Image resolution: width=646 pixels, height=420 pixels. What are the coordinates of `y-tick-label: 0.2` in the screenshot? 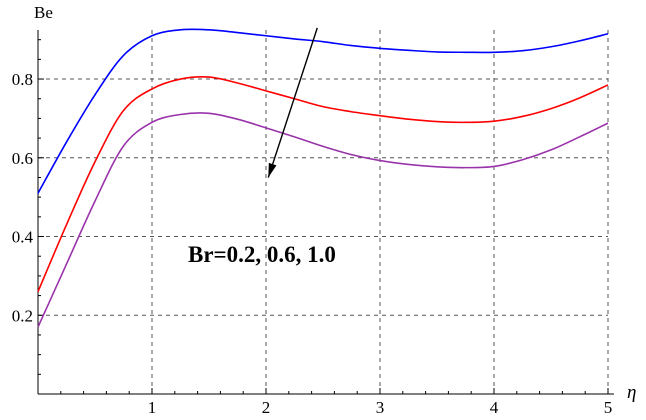 It's located at (22, 315).